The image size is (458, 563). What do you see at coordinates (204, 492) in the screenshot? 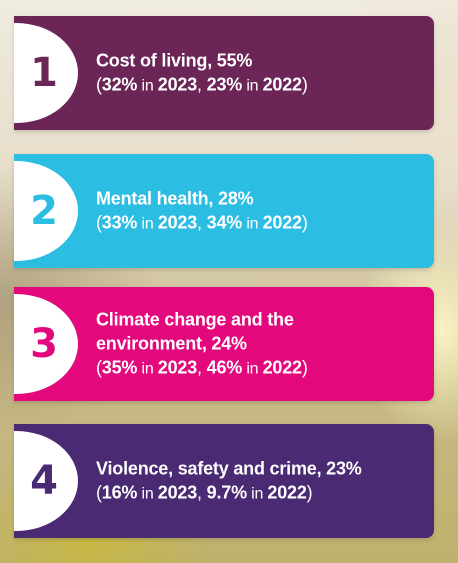
I see `issue-comparison: (16% in 2023, 9.7% in 2022)` at bounding box center [204, 492].